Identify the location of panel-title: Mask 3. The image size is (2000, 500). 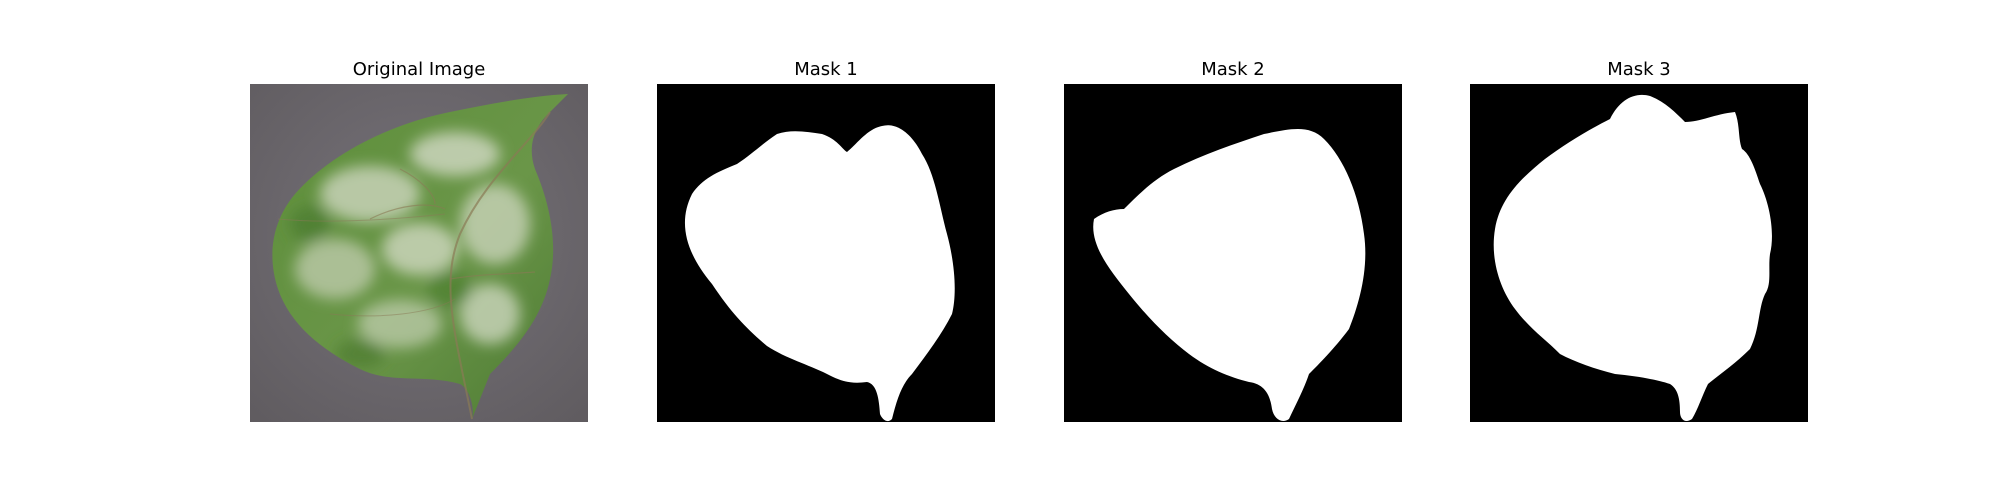
(1639, 69).